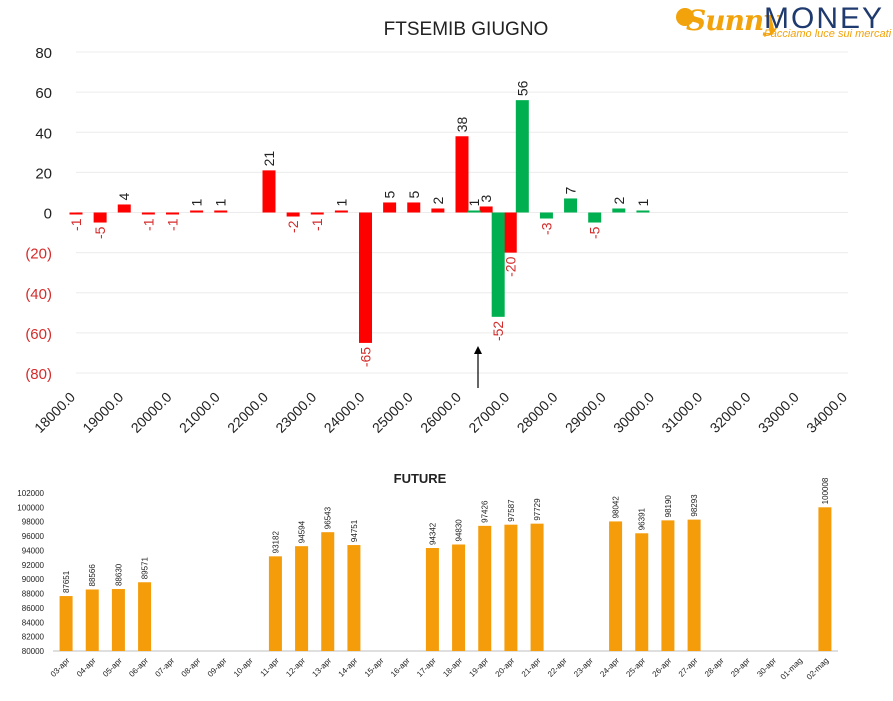 The height and width of the screenshot is (701, 893). What do you see at coordinates (86, 667) in the screenshot?
I see `x-tick-label: 04-apr` at bounding box center [86, 667].